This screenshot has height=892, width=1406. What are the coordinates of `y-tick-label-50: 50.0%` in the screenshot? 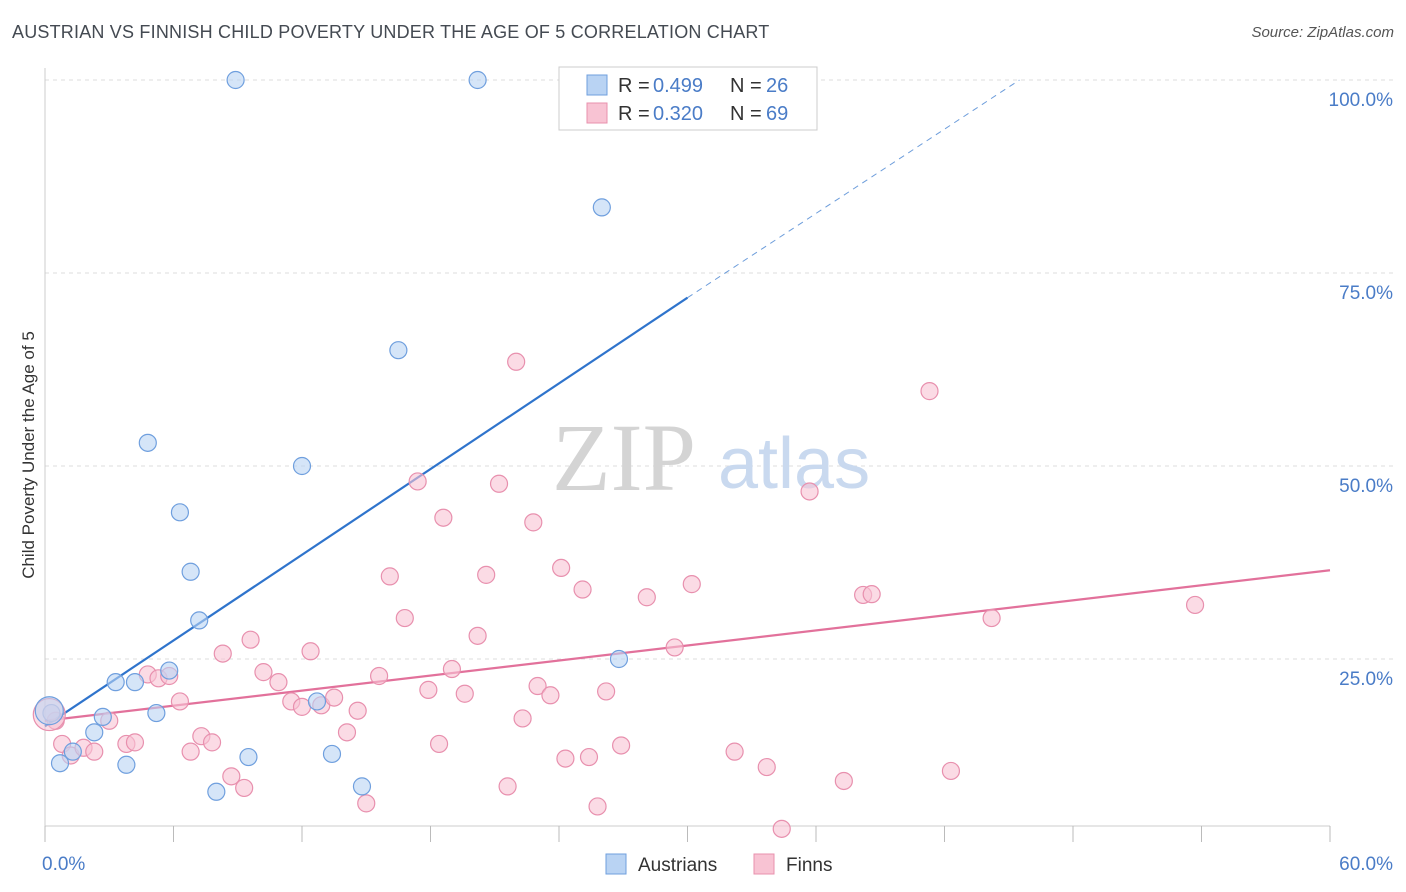 It's located at (1366, 486).